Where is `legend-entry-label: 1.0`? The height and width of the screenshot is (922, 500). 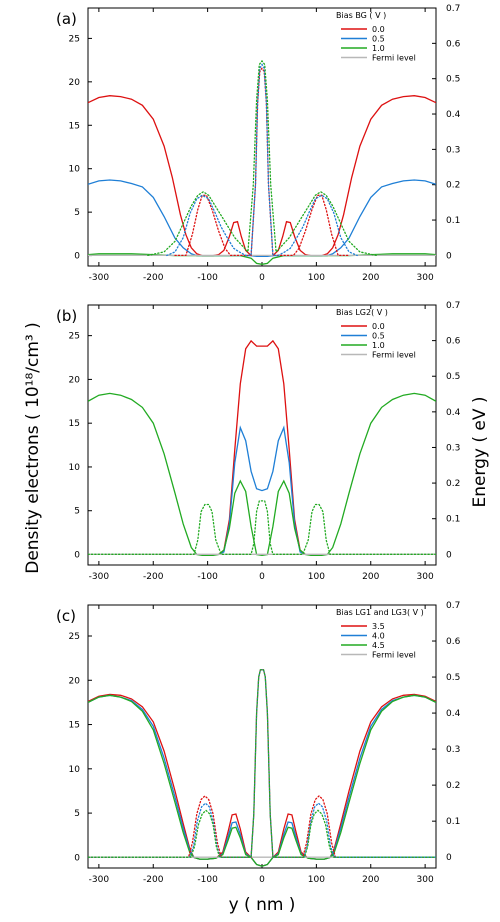
legend-entry-label: 1.0 is located at coordinates (378, 48).